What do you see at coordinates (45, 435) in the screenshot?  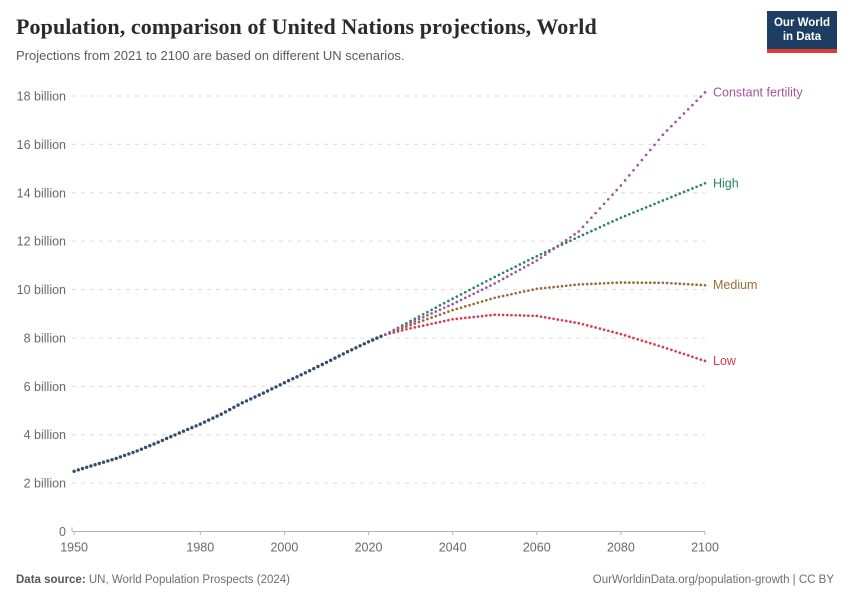 I see `y-axis-tick-label: 4 billion` at bounding box center [45, 435].